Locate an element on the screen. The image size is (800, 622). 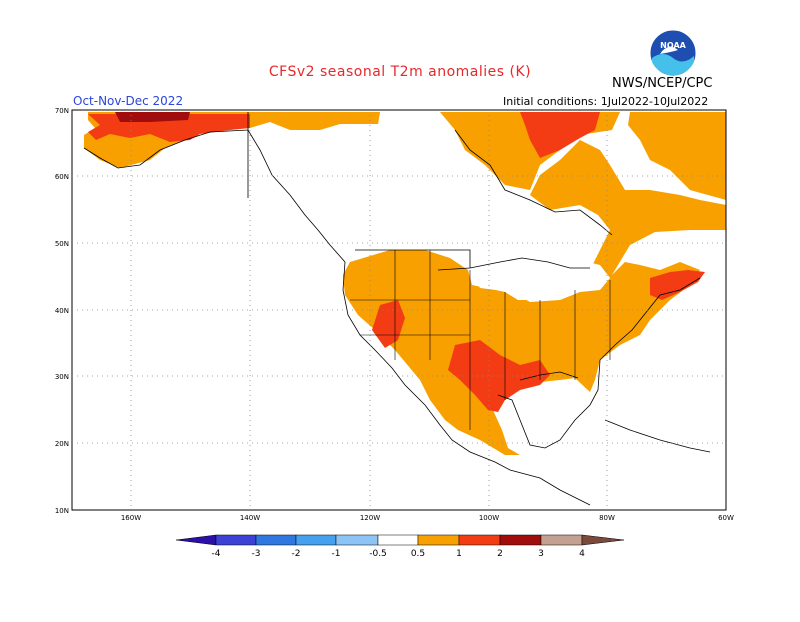
colorbar-tick-label: -0.5 is located at coordinates (378, 554).